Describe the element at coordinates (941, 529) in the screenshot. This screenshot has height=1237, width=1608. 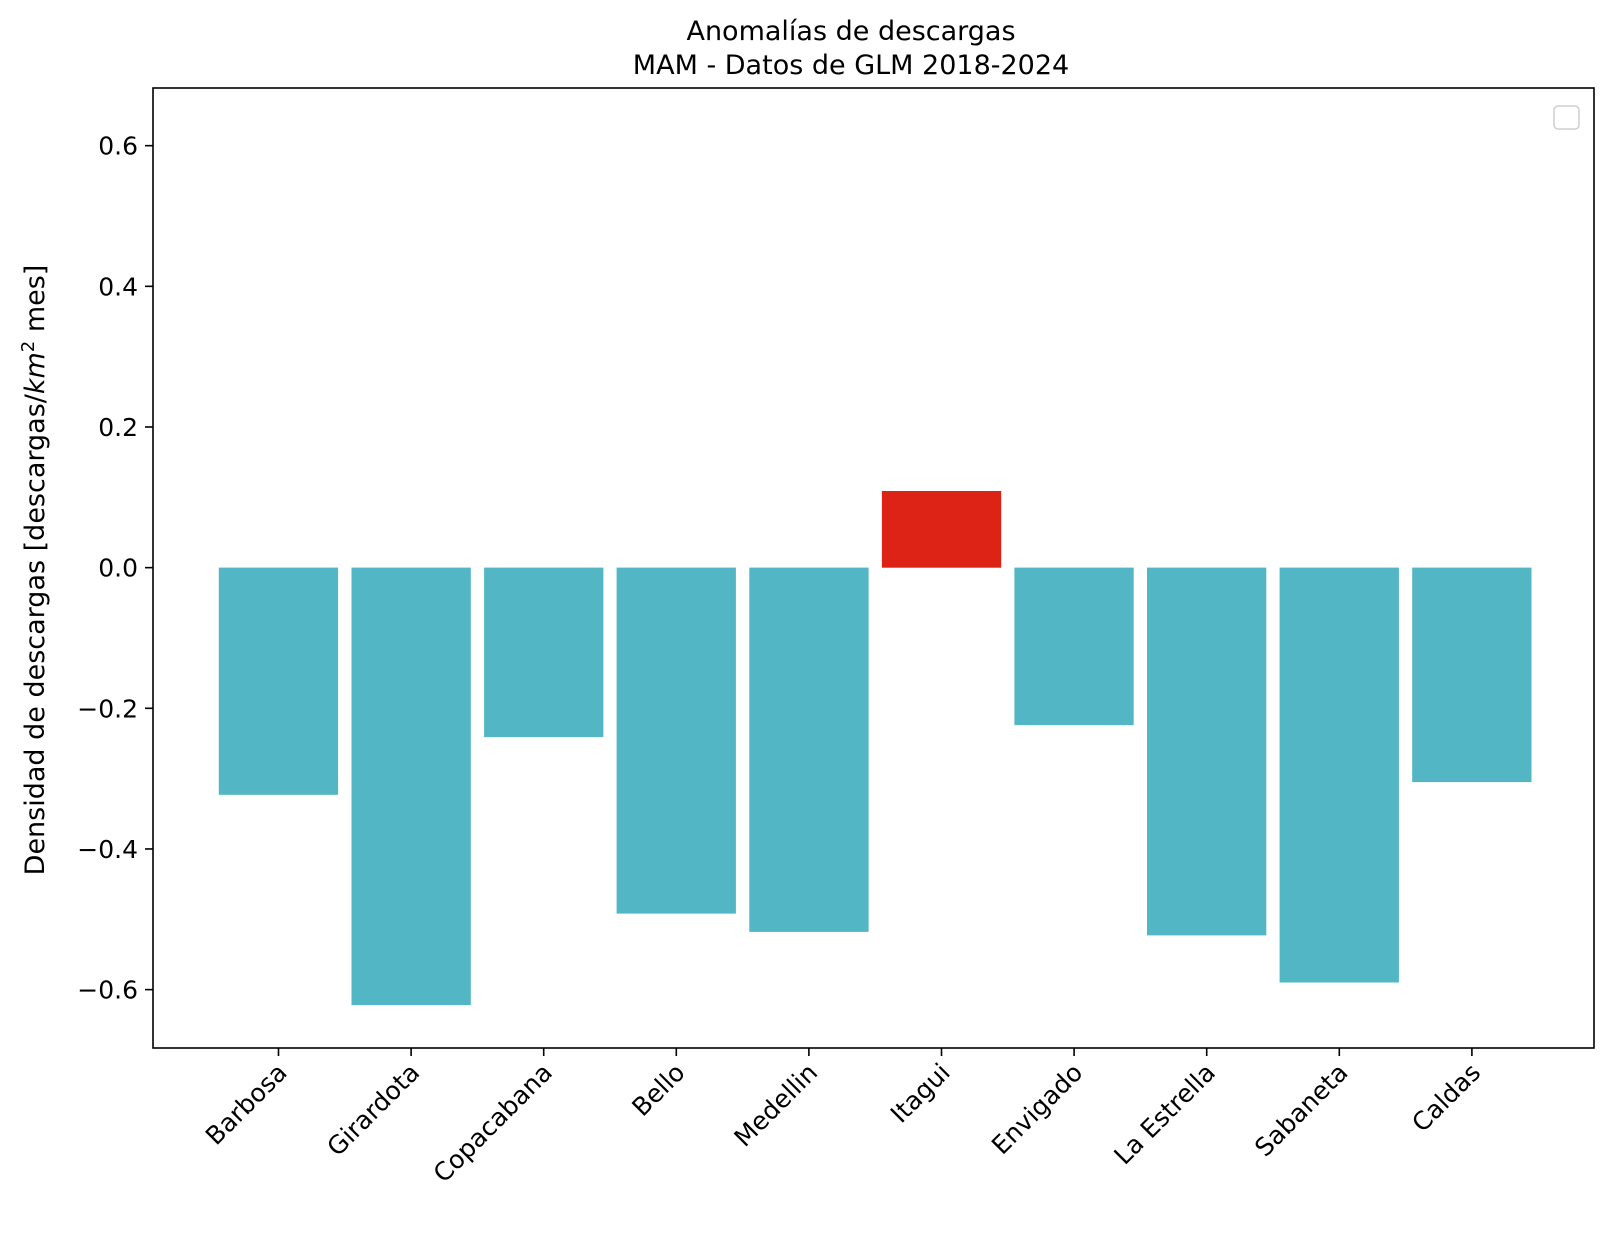
I see `bar-itagui` at that location.